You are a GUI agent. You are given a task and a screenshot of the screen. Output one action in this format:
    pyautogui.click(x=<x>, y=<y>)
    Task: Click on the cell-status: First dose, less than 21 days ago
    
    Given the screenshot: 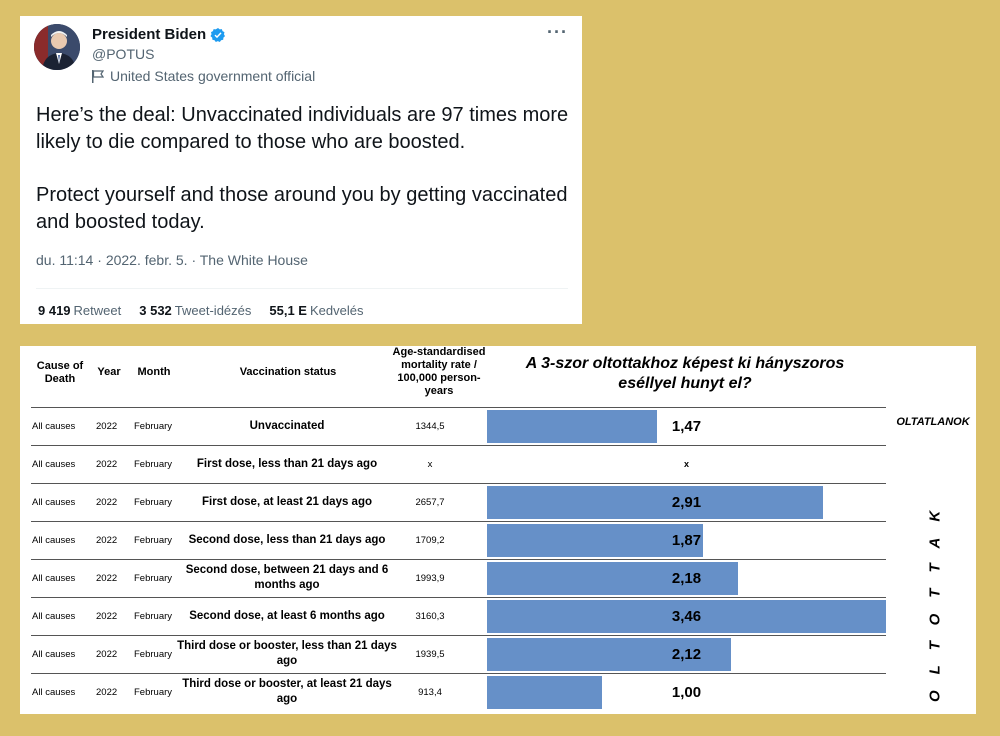 What is the action you would take?
    pyautogui.click(x=287, y=463)
    